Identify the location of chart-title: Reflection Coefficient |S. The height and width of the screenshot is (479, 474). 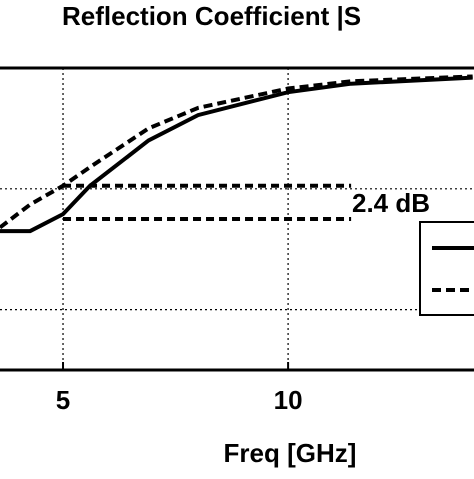
(211, 16).